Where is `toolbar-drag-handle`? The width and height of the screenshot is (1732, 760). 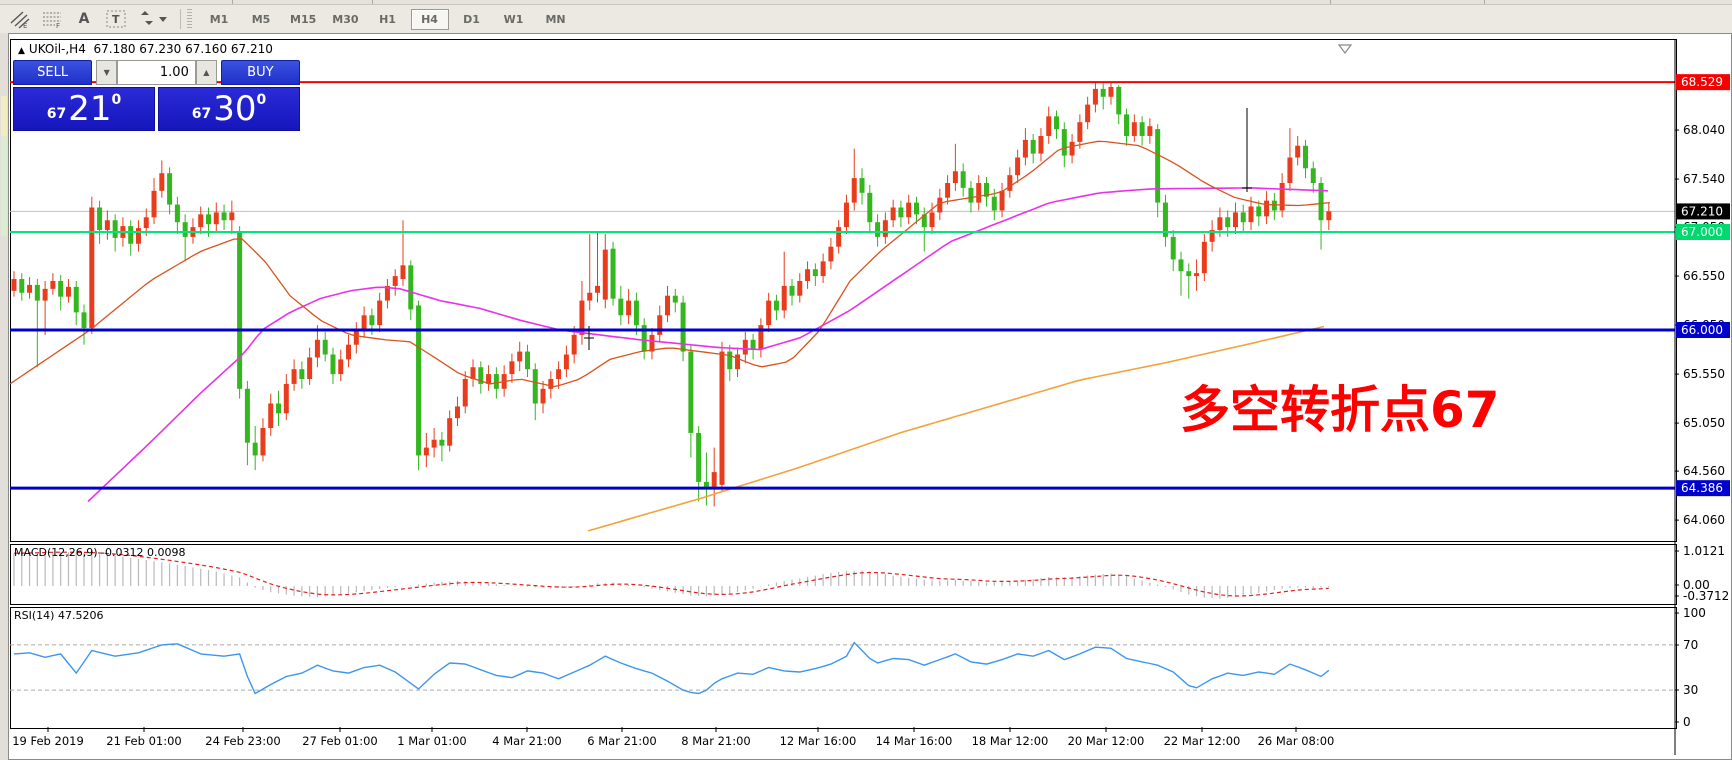
toolbar-drag-handle is located at coordinates (189, 19).